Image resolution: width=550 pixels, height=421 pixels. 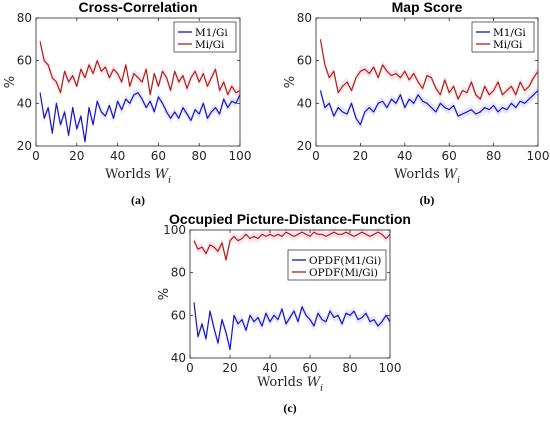 What do you see at coordinates (289, 408) in the screenshot?
I see `panel-caption: (c)` at bounding box center [289, 408].